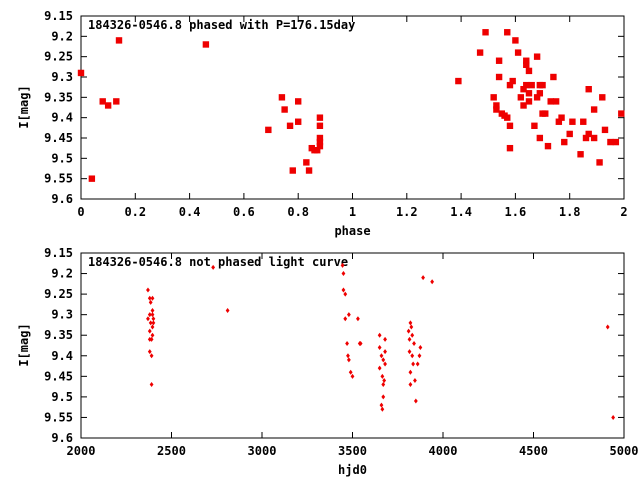 The image size is (640, 480). Describe the element at coordinates (461, 212) in the screenshot. I see `x-tick-label: 1.4` at that location.